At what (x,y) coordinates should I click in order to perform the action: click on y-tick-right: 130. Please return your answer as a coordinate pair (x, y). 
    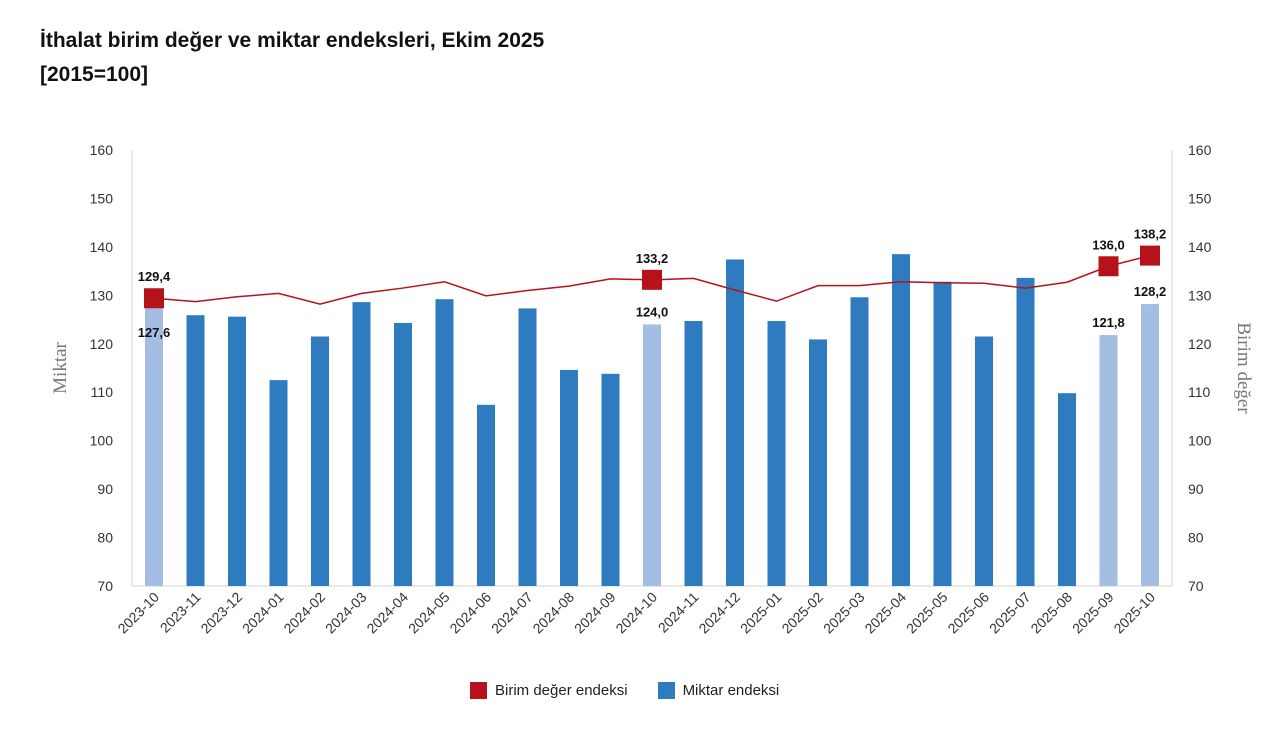
    Looking at the image, I should click on (1200, 295).